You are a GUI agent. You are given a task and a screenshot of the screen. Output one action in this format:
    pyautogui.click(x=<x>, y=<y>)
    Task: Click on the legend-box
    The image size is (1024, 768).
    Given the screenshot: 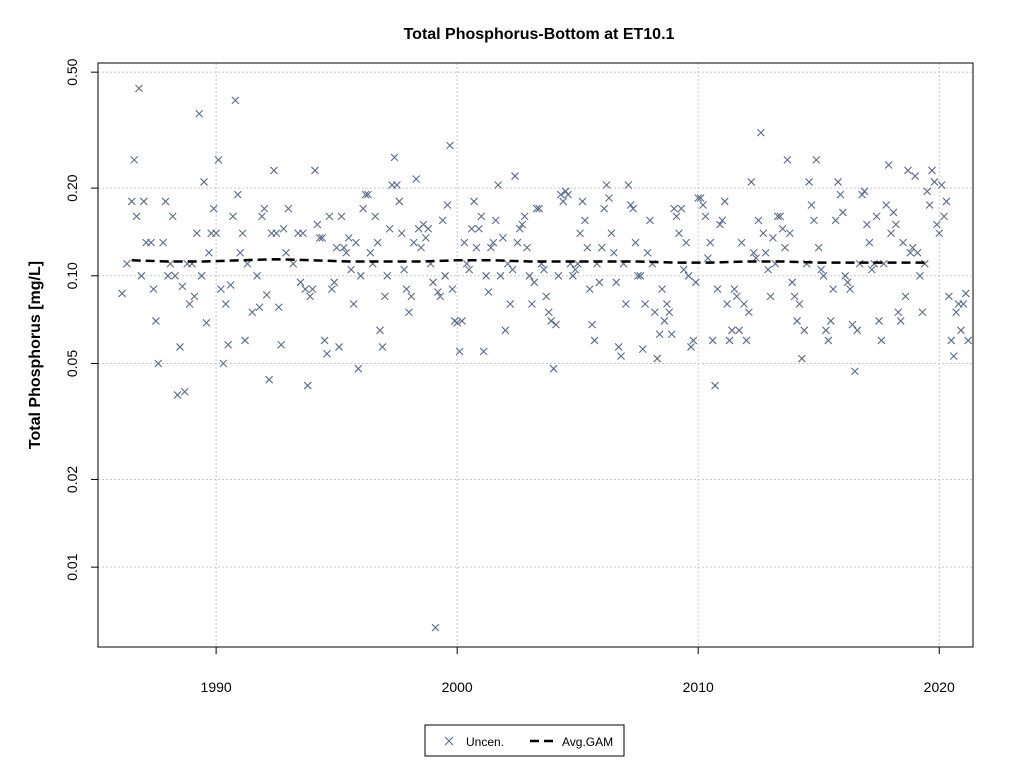 What is the action you would take?
    pyautogui.click(x=524, y=740)
    